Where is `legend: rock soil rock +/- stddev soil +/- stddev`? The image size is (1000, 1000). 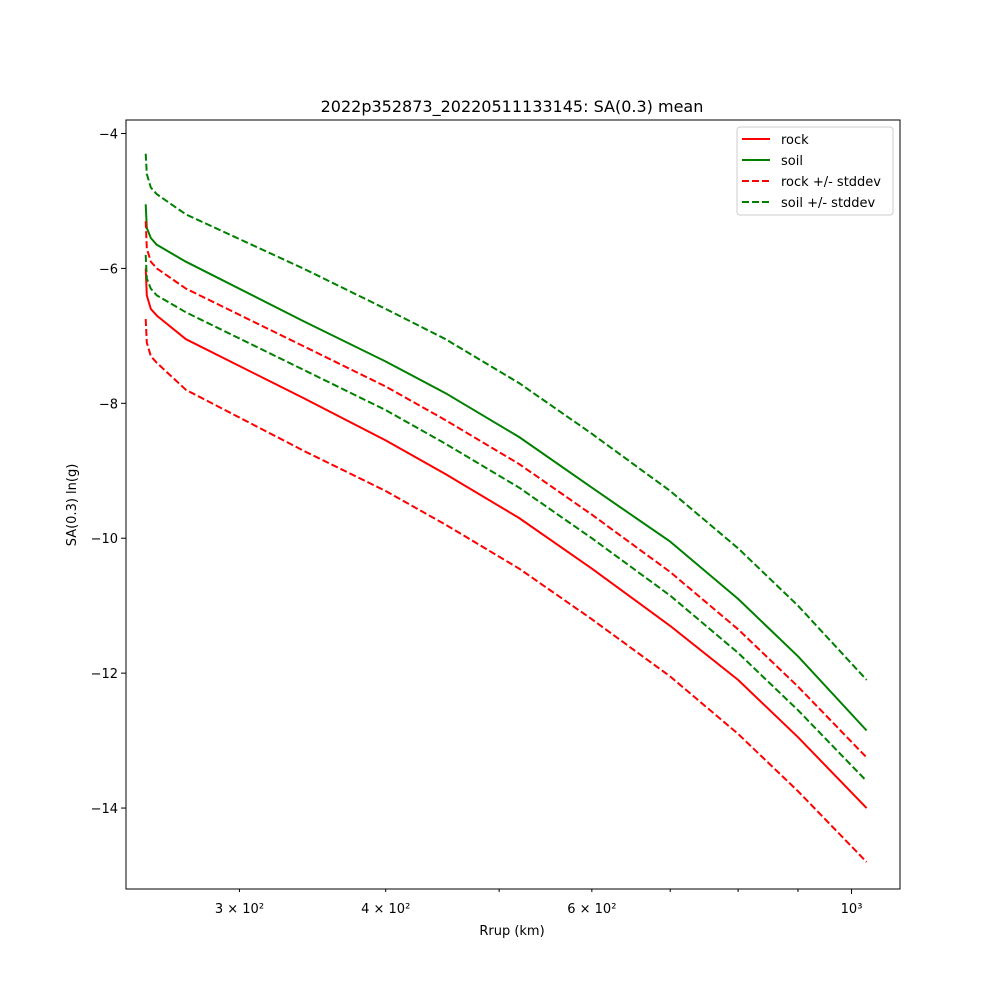 legend: rock soil rock +/- stddev soil +/- stddev is located at coordinates (815, 171).